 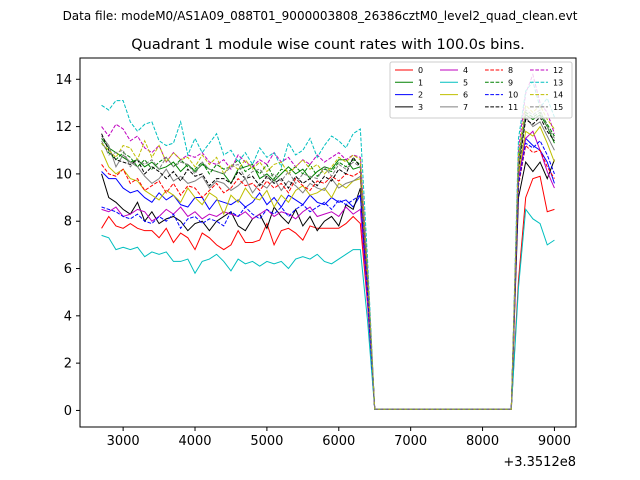 I want to click on legend-label-3: 3, so click(x=420, y=107).